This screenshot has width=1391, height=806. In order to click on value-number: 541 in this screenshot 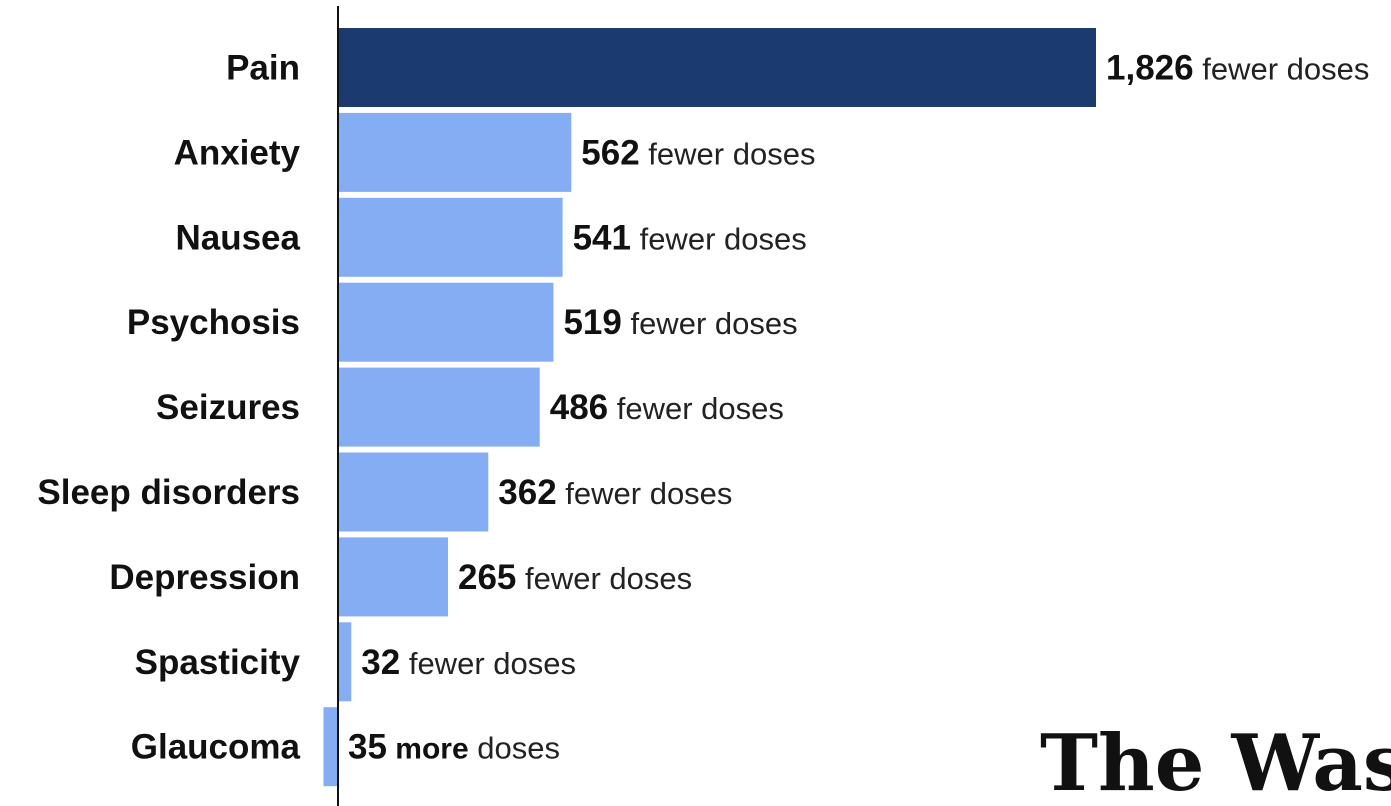, I will do `click(602, 237)`.